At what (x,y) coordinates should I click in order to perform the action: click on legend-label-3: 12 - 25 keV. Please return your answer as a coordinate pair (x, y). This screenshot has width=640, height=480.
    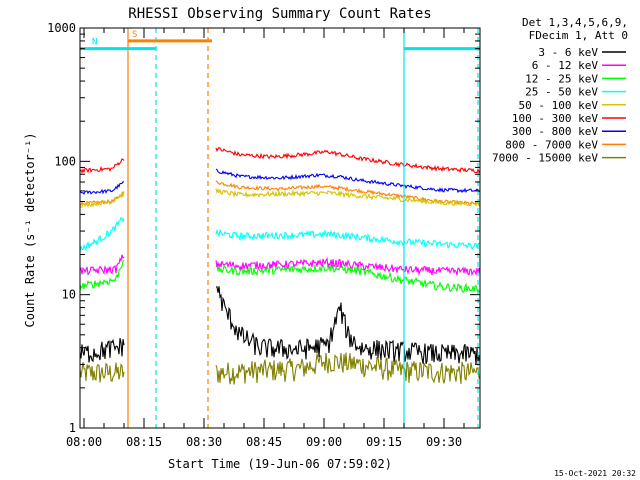
    Looking at the image, I should click on (561, 78).